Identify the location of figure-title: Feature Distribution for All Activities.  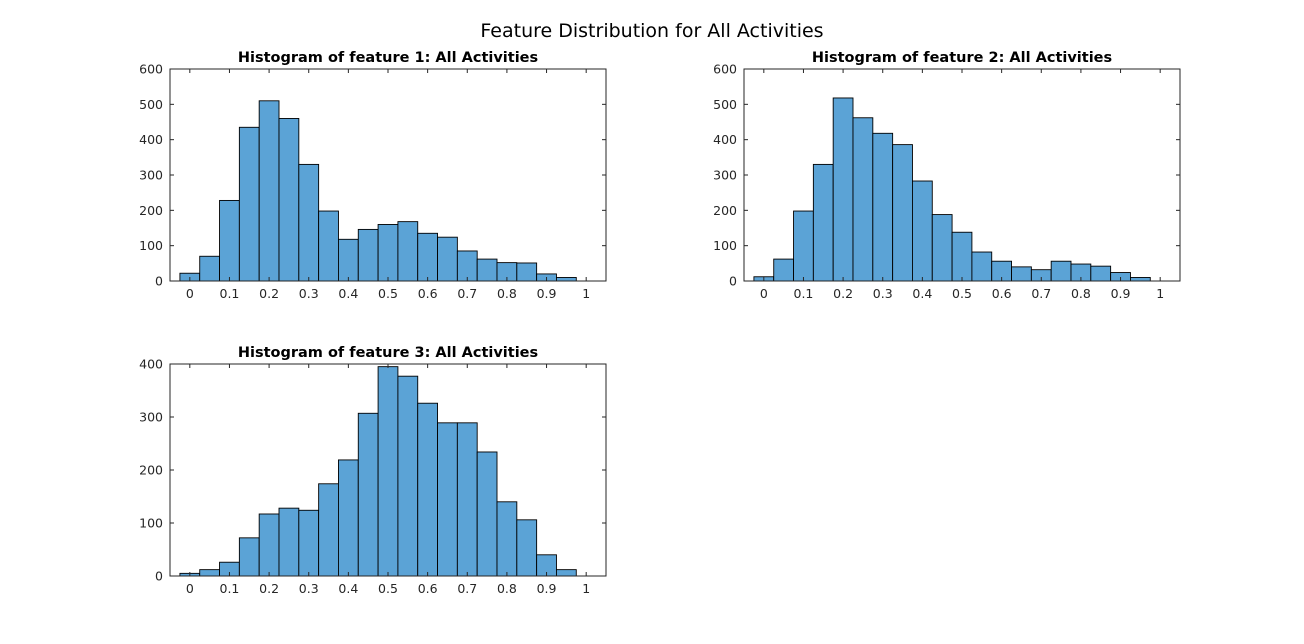
(651, 31).